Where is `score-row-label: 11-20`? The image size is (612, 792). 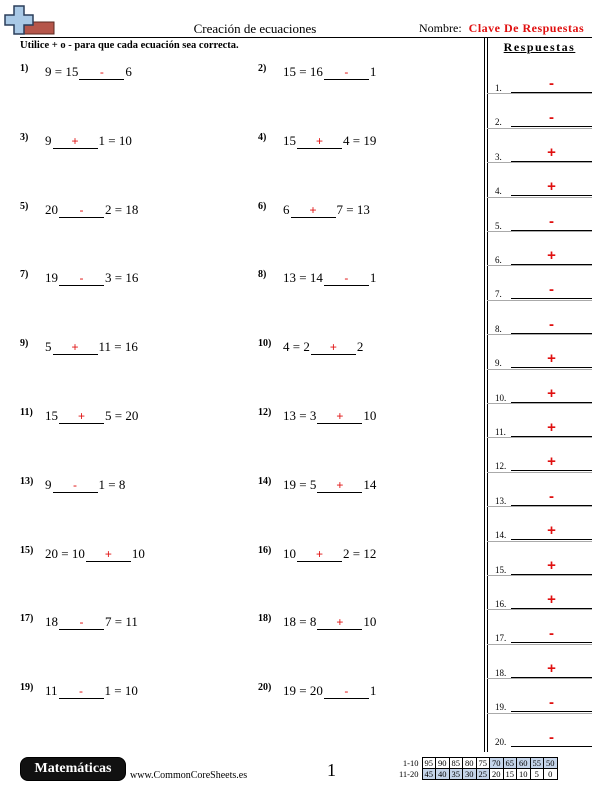
score-row-label: 11-20 is located at coordinates (409, 774).